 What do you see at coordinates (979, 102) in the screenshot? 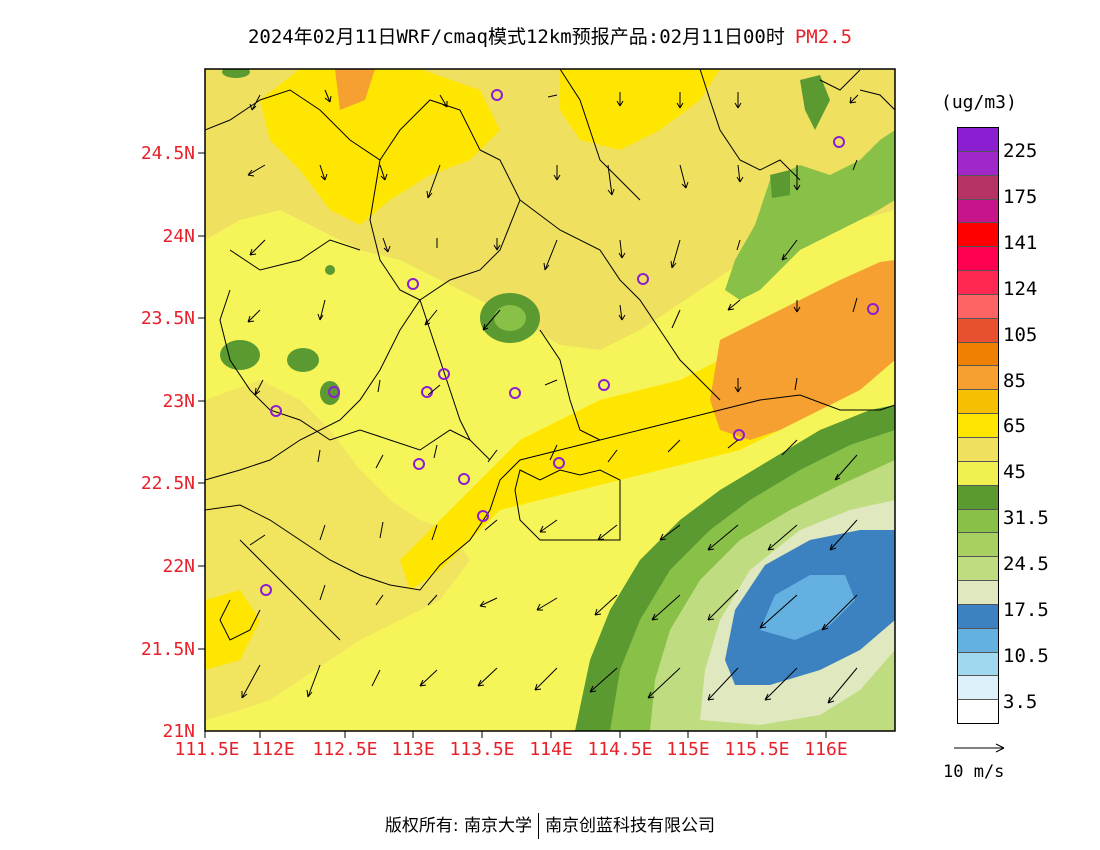
I see `colorbar-units: (ug/m3)` at bounding box center [979, 102].